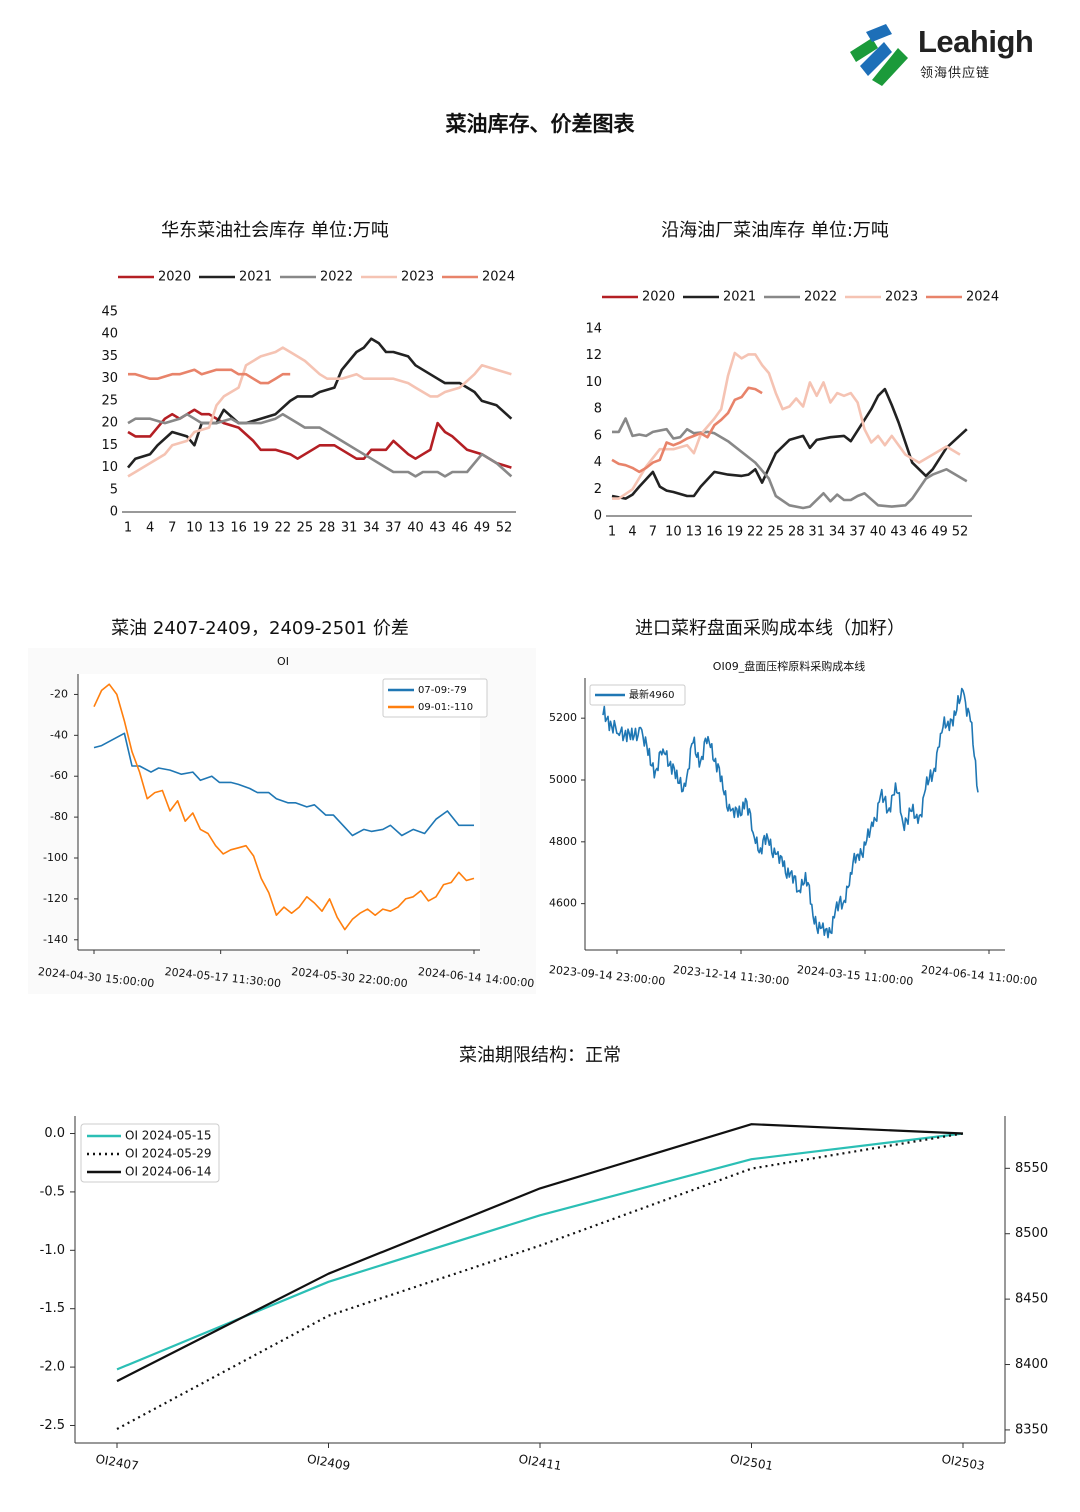 This screenshot has width=1080, height=1512. What do you see at coordinates (739, 297) in the screenshot?
I see `legend-2-2021-label: 2021` at bounding box center [739, 297].